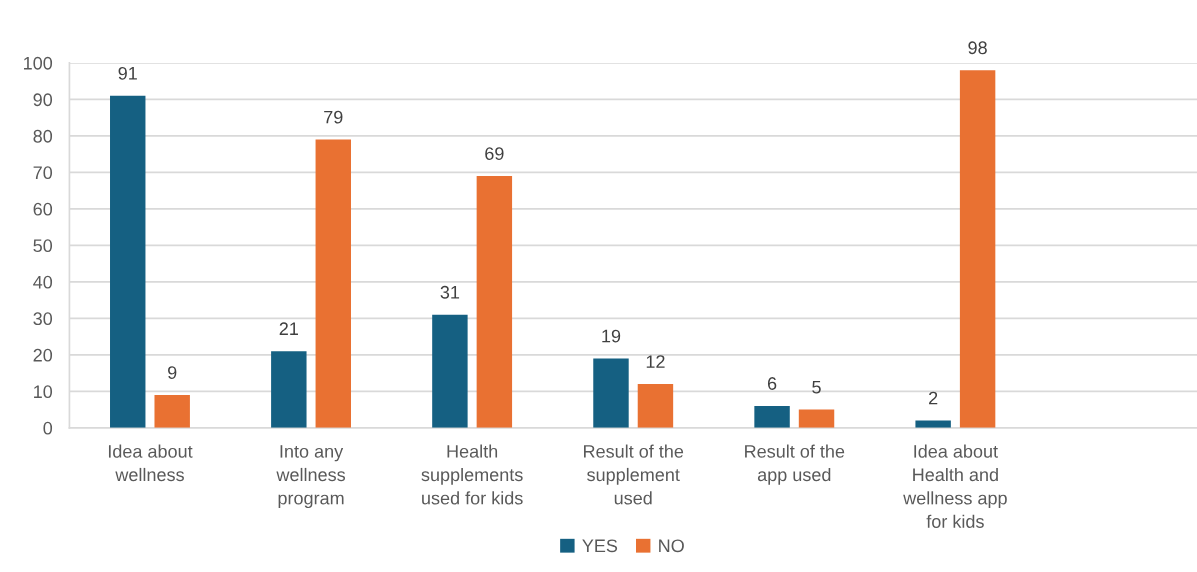 The width and height of the screenshot is (1197, 572). What do you see at coordinates (955, 486) in the screenshot?
I see `x-tick-label: Idea about Health and wellness app for kids` at bounding box center [955, 486].